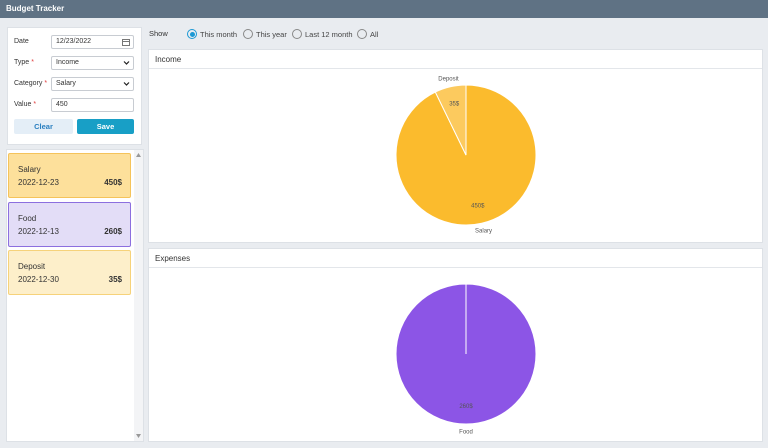 Image resolution: width=768 pixels, height=448 pixels. I want to click on option-label: This year, so click(271, 34).